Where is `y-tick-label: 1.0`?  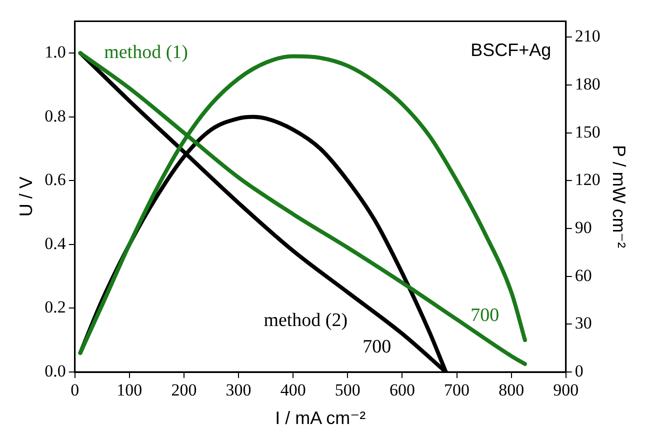
y-tick-label: 1.0 is located at coordinates (55, 52).